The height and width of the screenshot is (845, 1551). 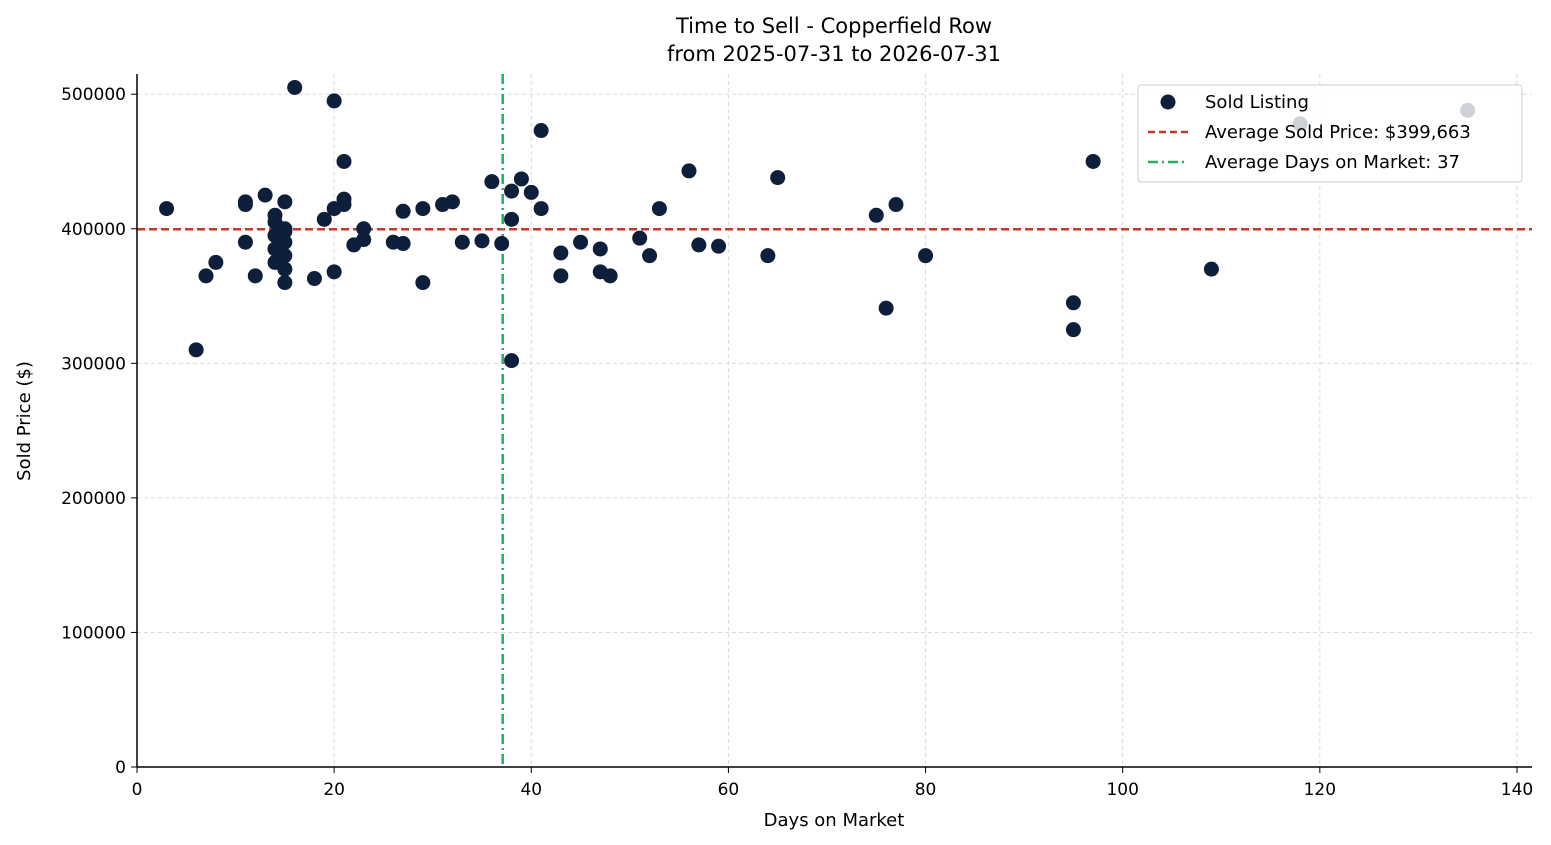 What do you see at coordinates (1338, 132) in the screenshot?
I see `legend-label-avg-price: Average Sold Price: $399,663` at bounding box center [1338, 132].